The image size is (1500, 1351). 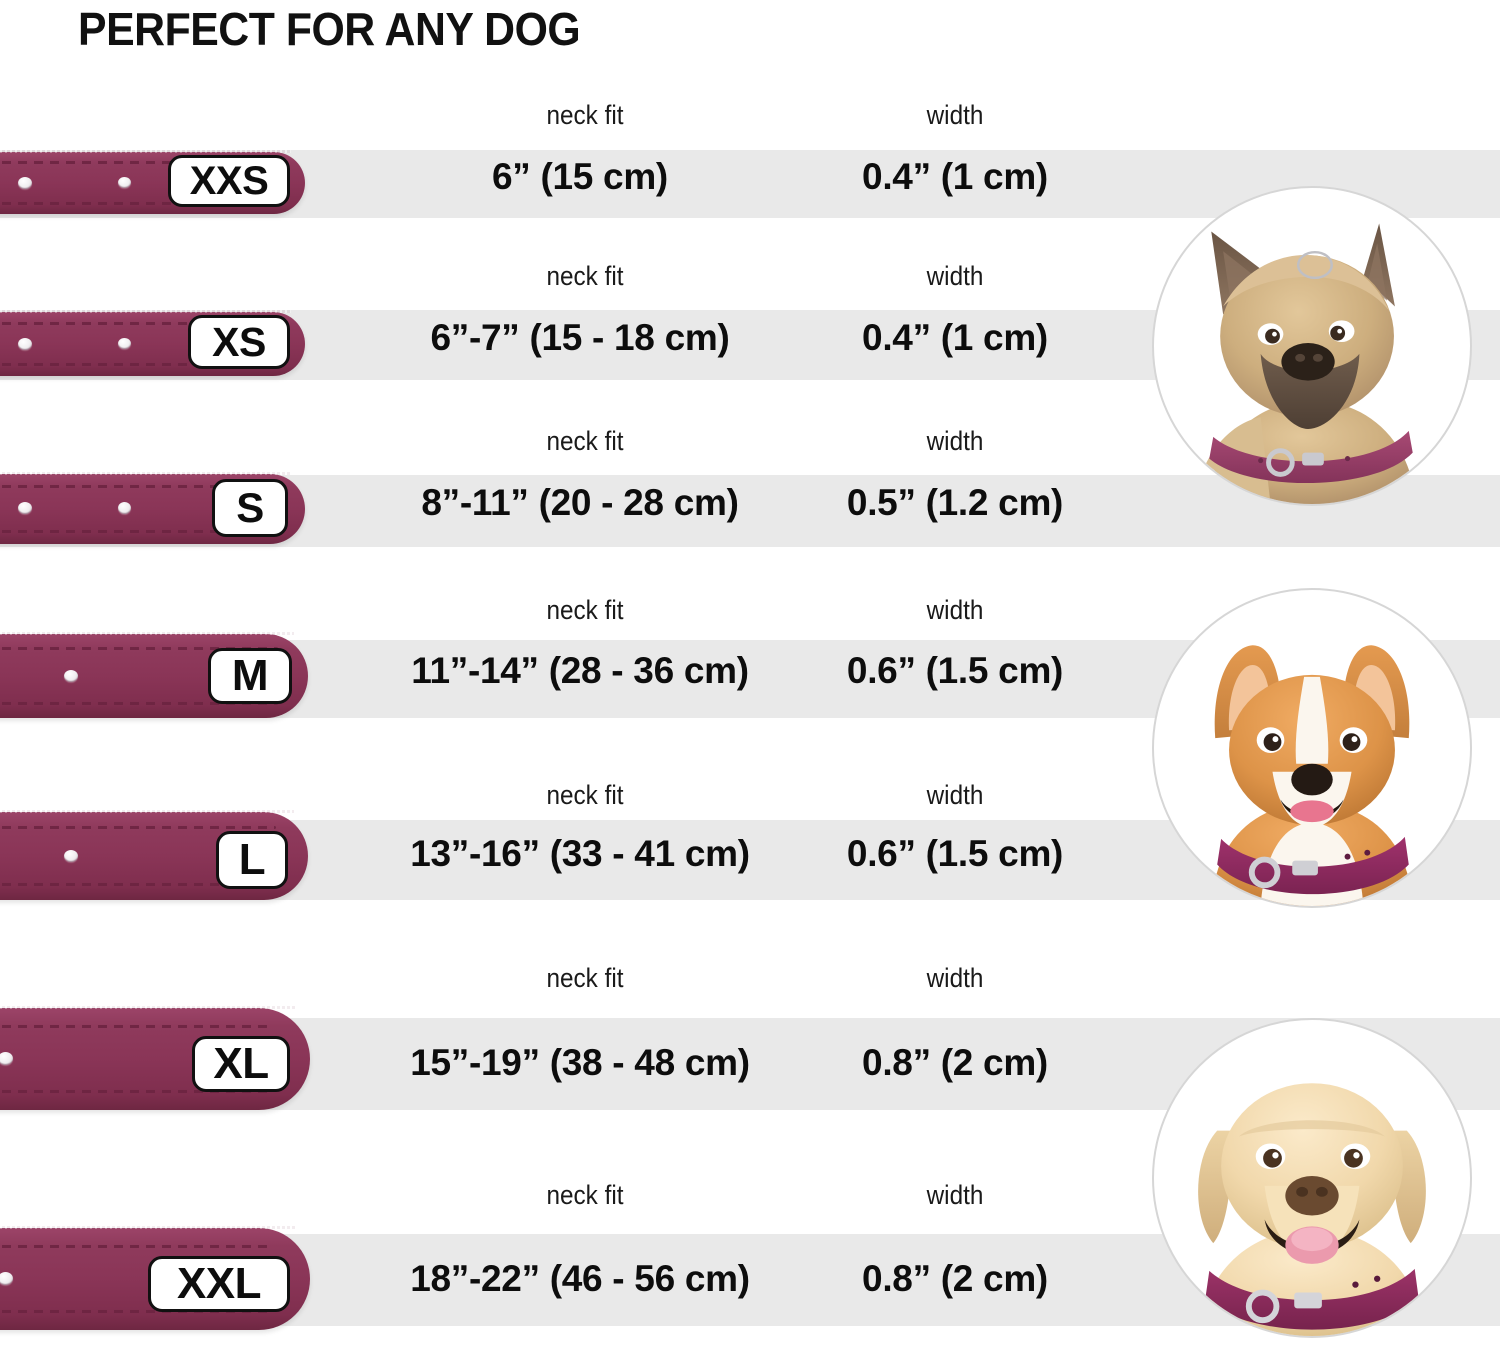 I want to click on size-badge: XXS, so click(x=229, y=181).